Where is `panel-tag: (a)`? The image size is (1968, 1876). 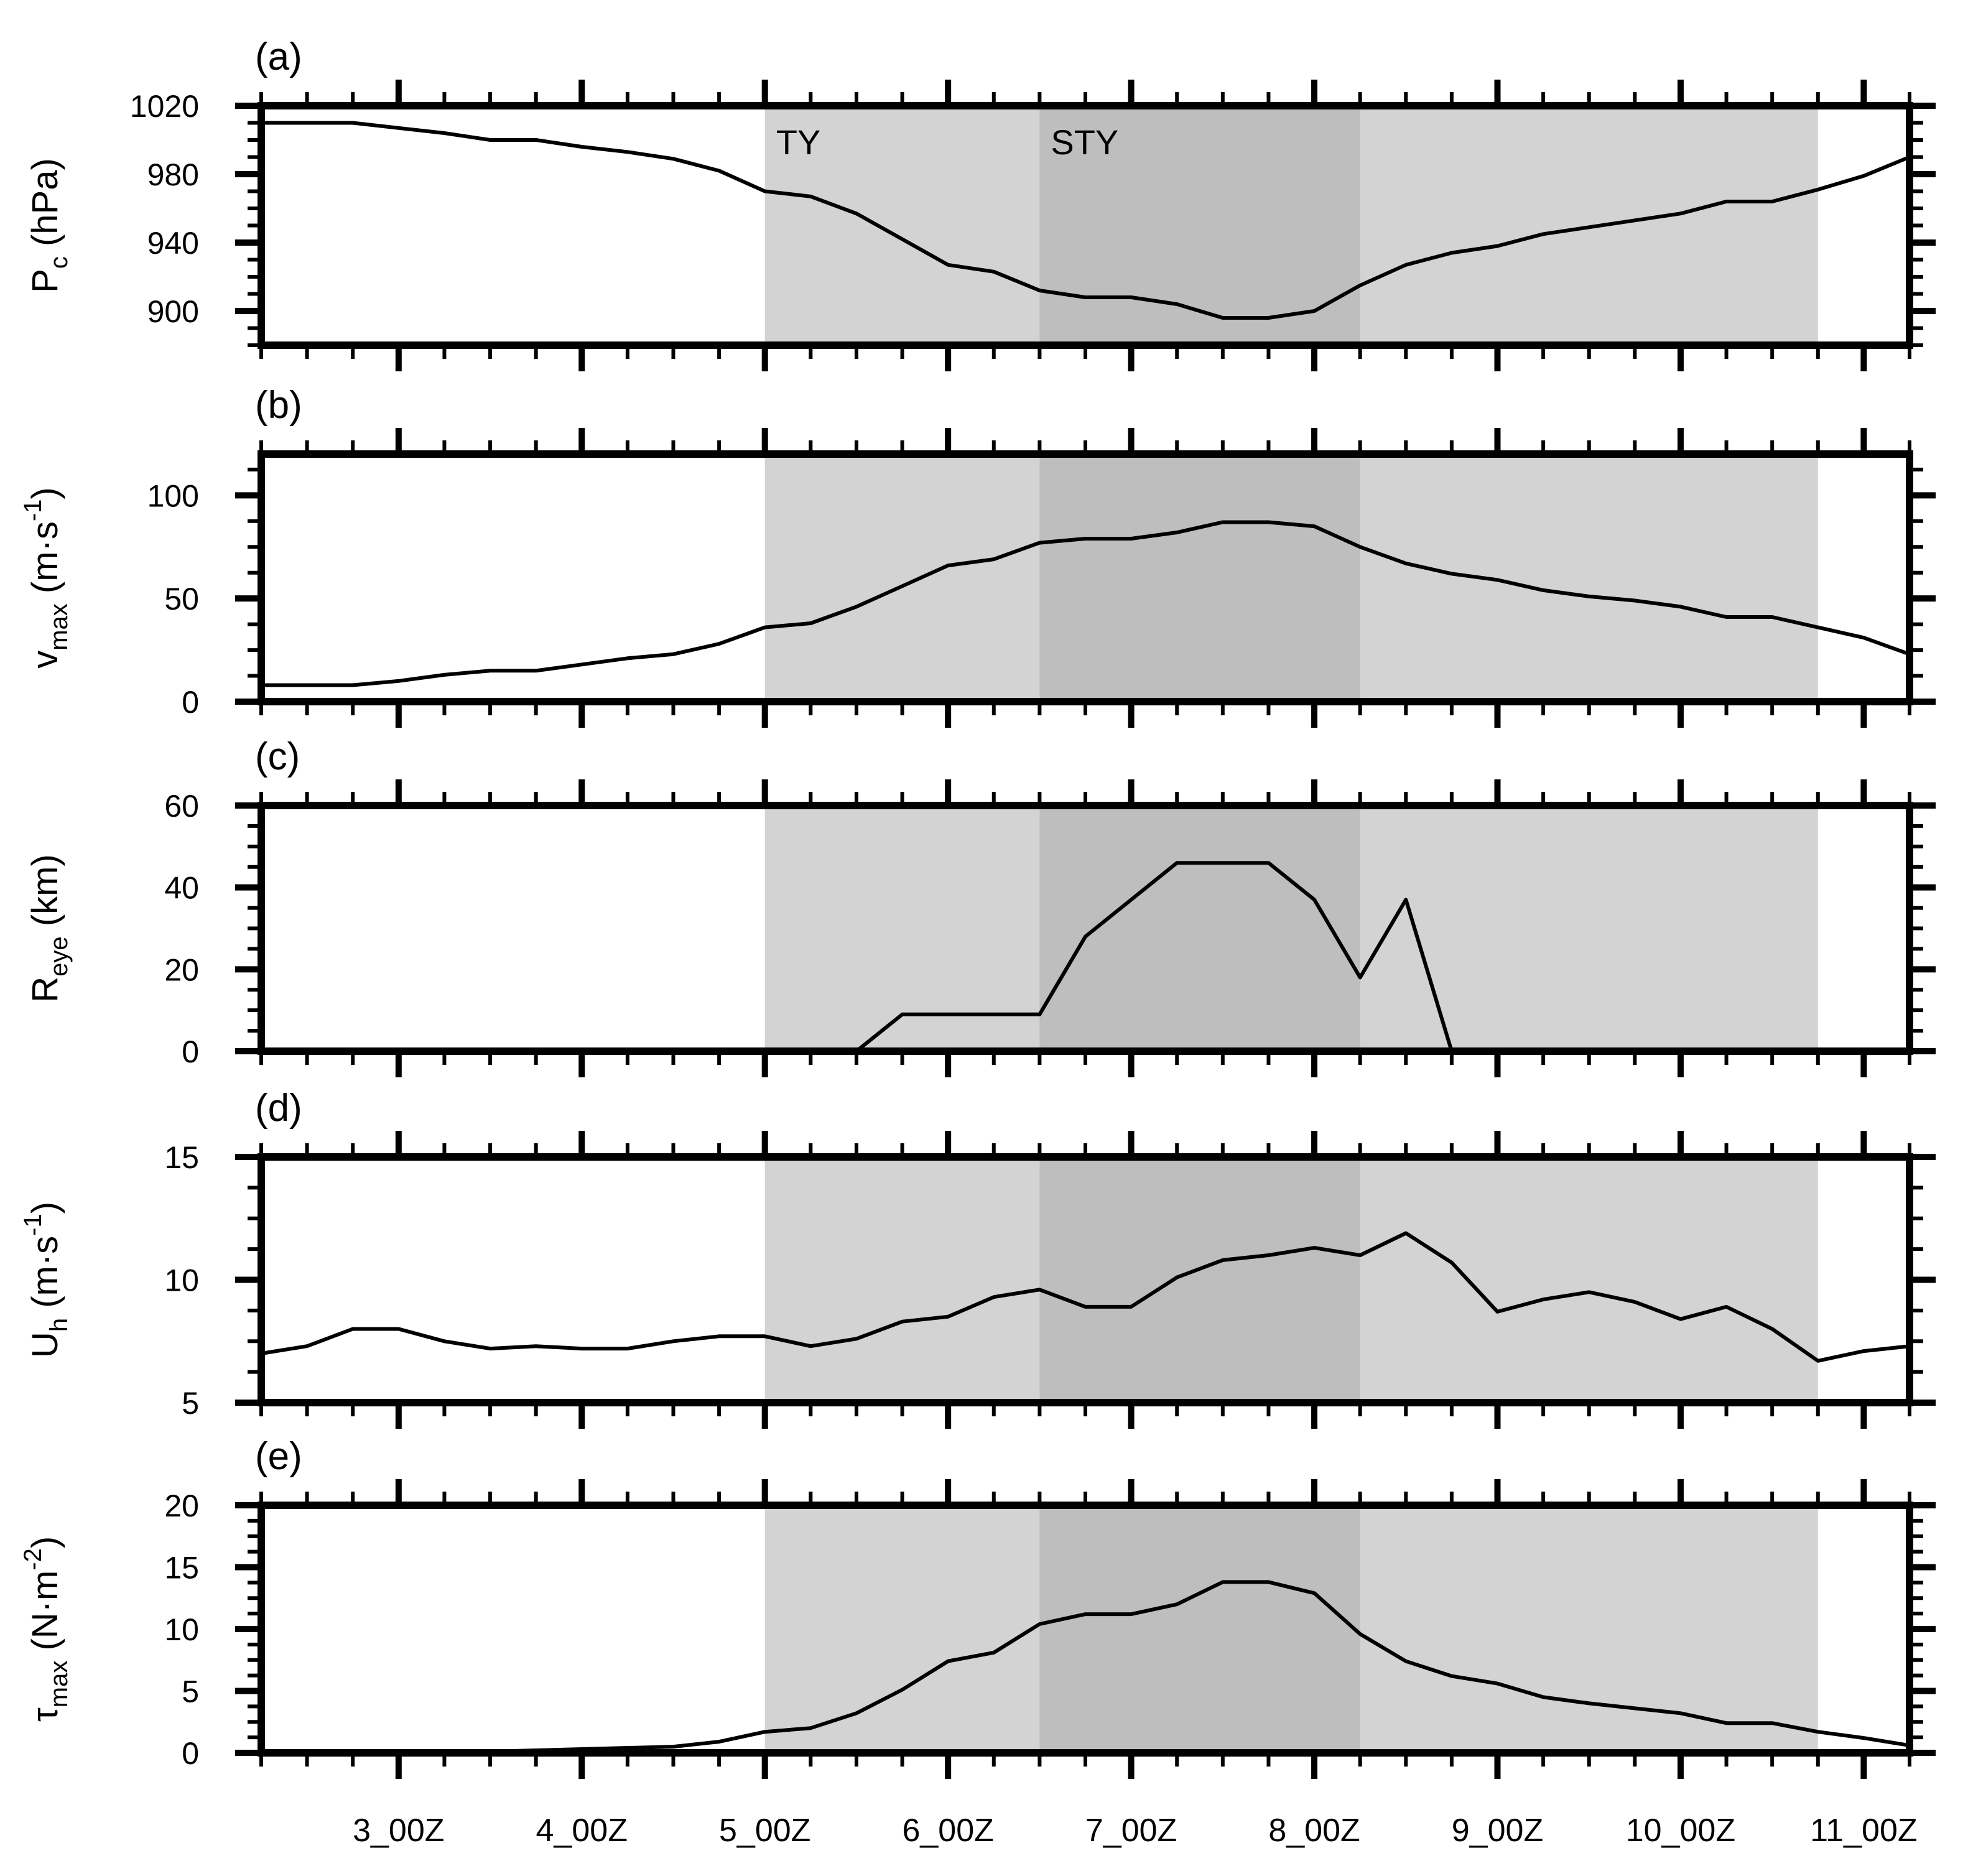
panel-tag: (a) is located at coordinates (278, 57).